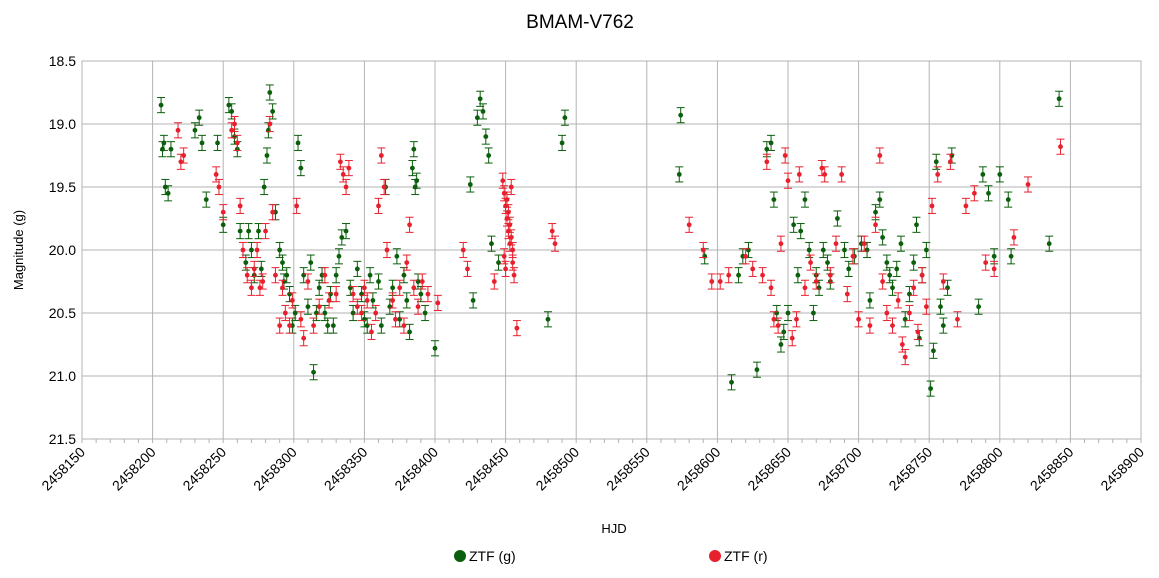 The width and height of the screenshot is (1159, 578). Describe the element at coordinates (62, 124) in the screenshot. I see `y-tick-label: 19.0` at that location.